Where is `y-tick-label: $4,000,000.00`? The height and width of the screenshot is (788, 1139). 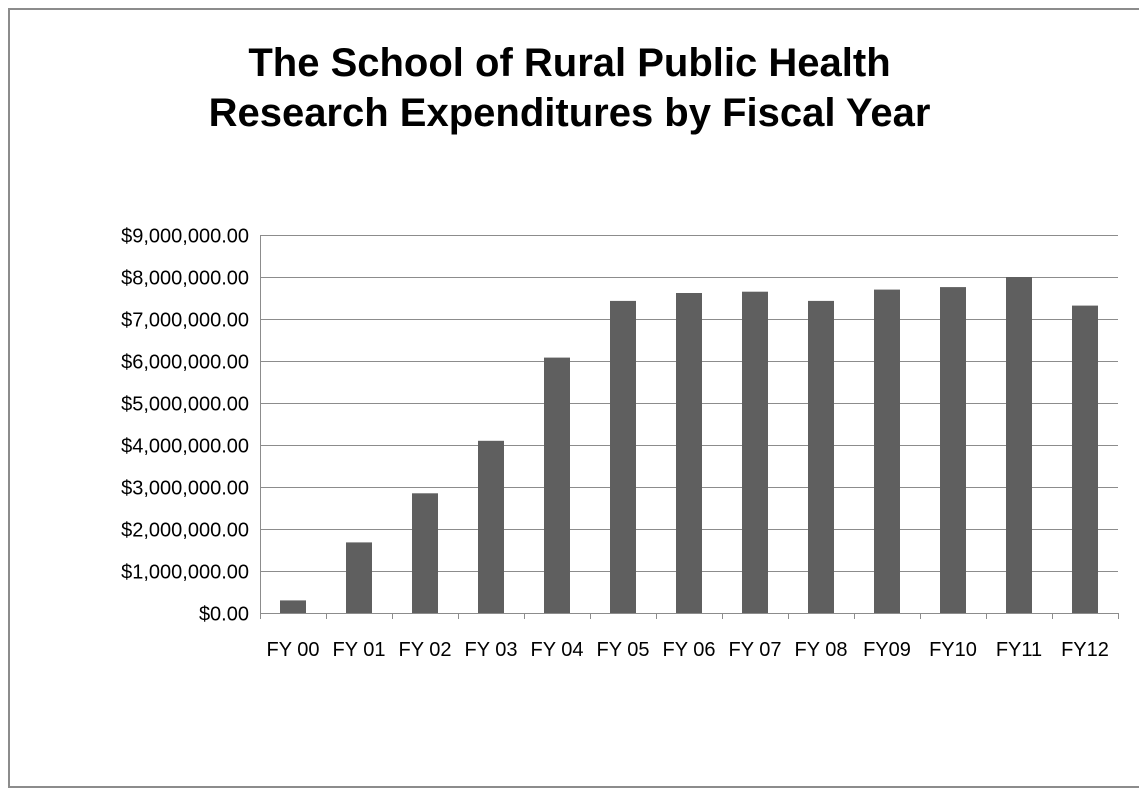
y-tick-label: $4,000,000.00 is located at coordinates (185, 447).